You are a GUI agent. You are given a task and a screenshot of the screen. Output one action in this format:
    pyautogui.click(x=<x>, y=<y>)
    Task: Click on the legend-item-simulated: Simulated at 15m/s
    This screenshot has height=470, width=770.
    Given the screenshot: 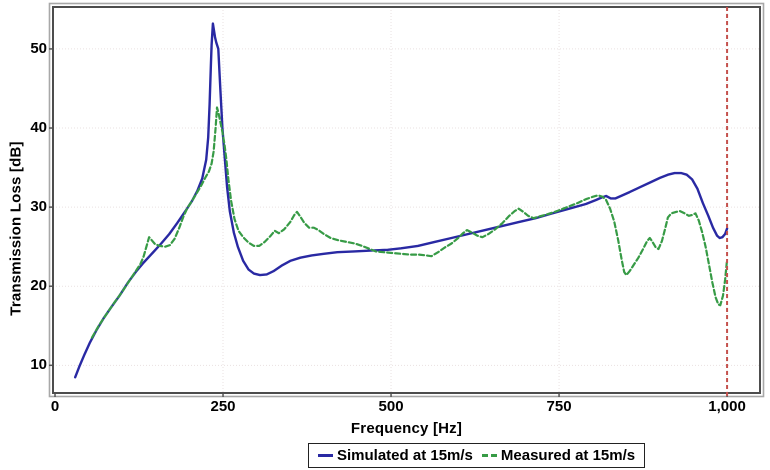 What is the action you would take?
    pyautogui.click(x=395, y=455)
    